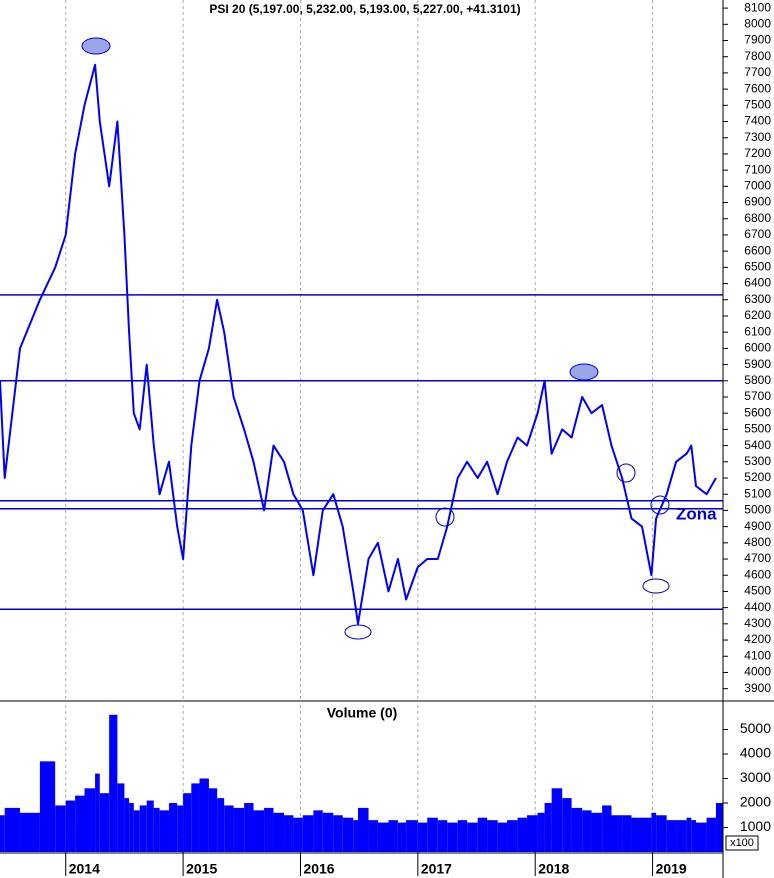 The height and width of the screenshot is (878, 774). What do you see at coordinates (757, 104) in the screenshot?
I see `y-tick-label: 7500` at bounding box center [757, 104].